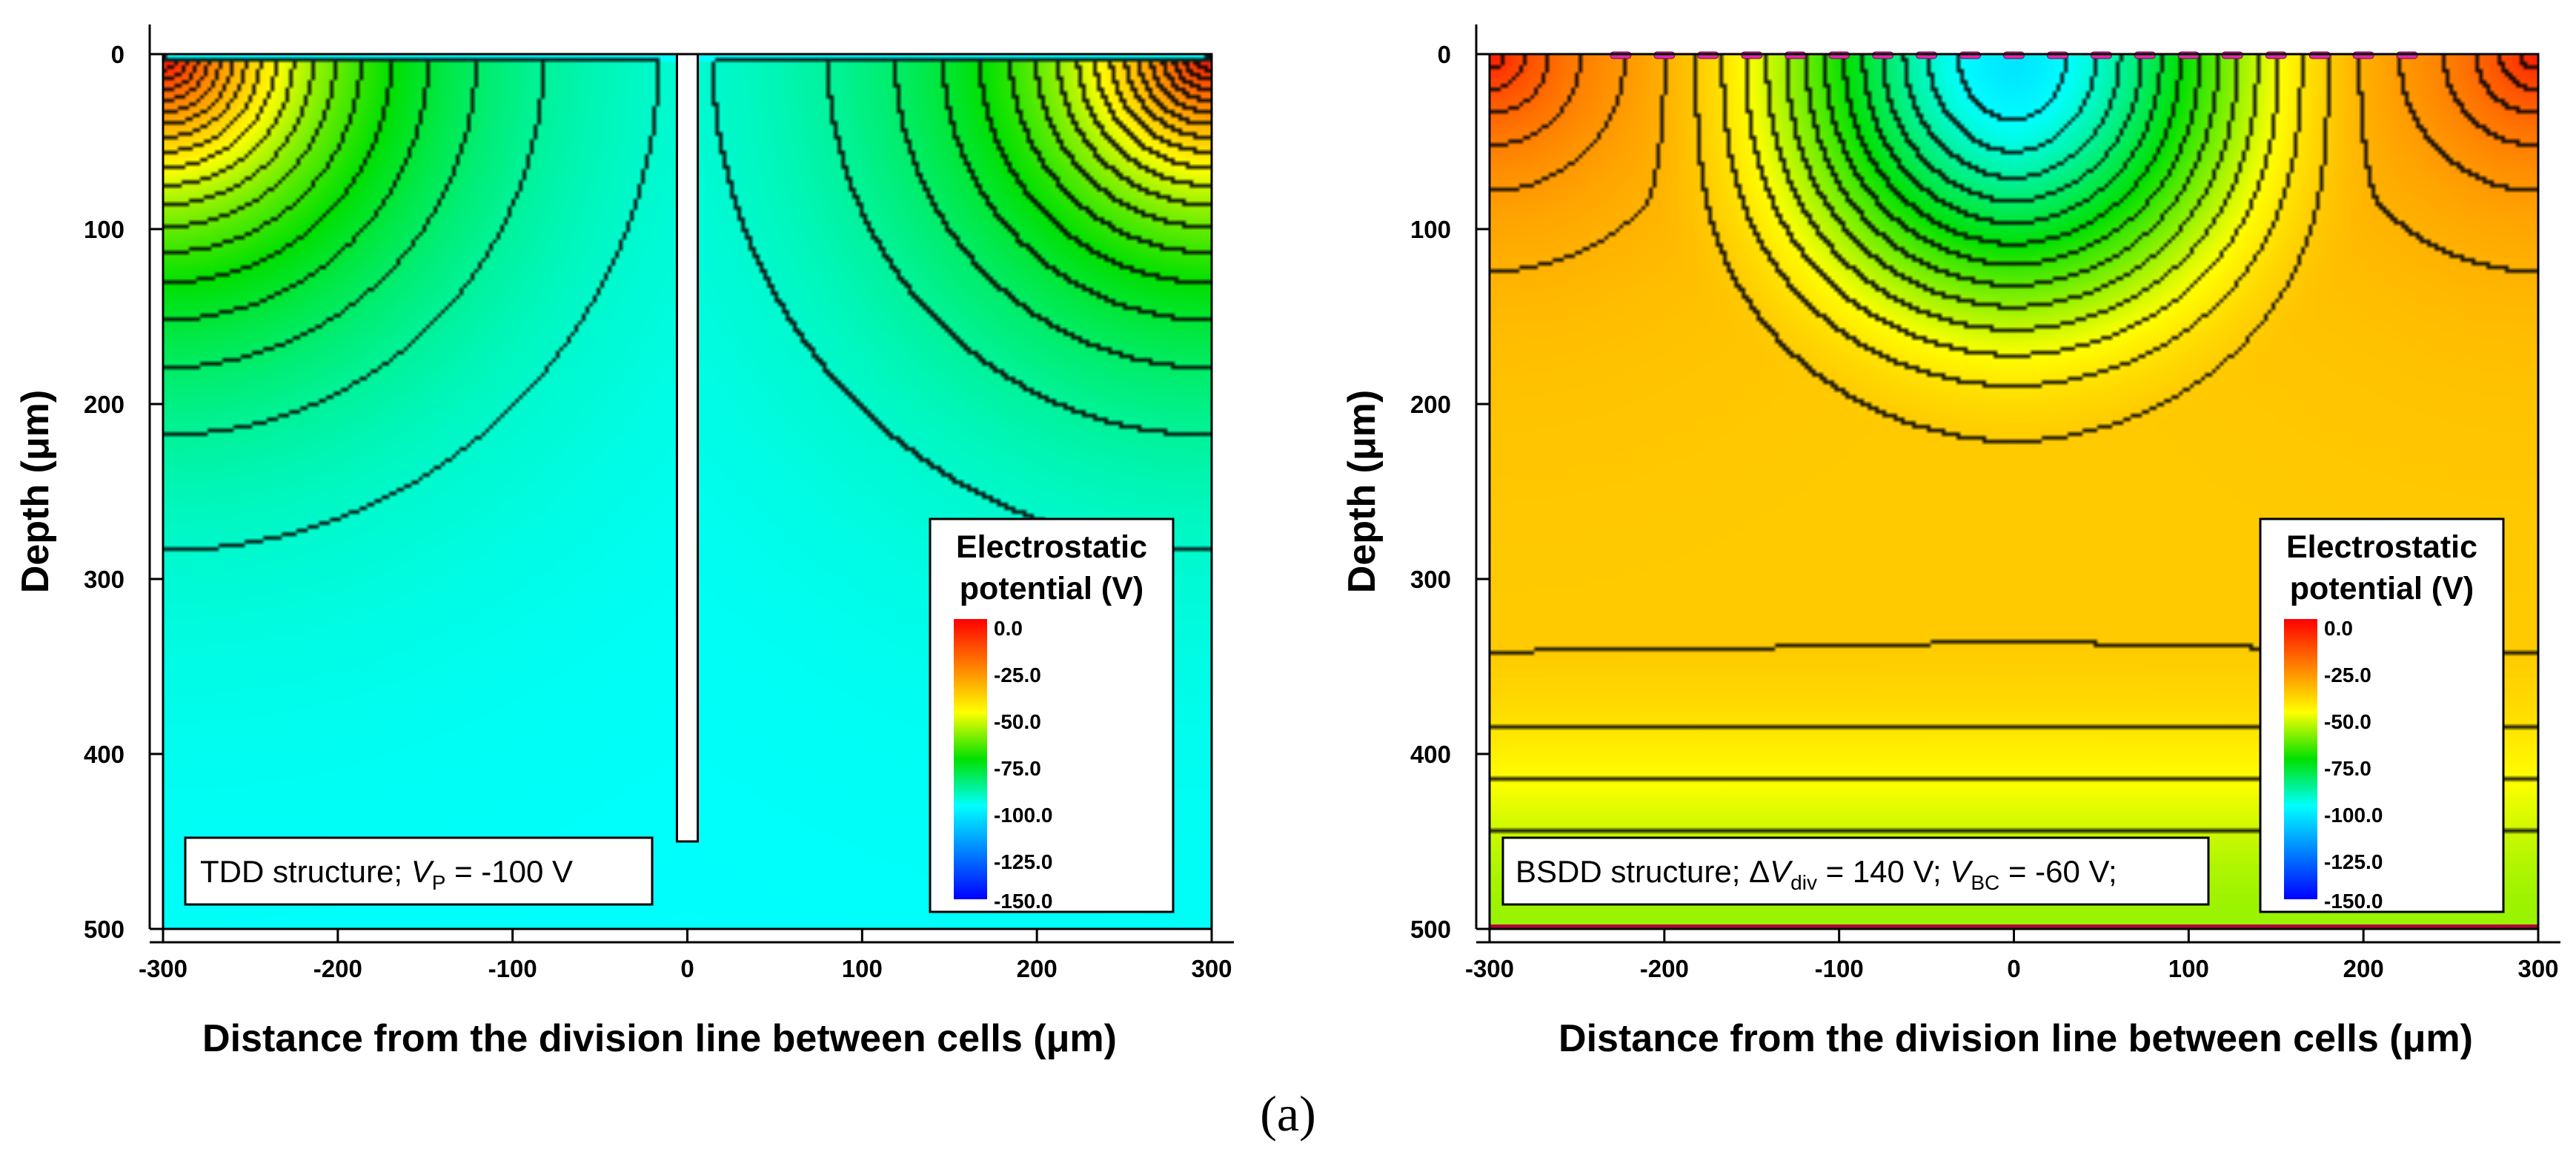 The width and height of the screenshot is (2576, 1158). I want to click on bsdd-colorbar-tick: -25.0, so click(2347, 675).